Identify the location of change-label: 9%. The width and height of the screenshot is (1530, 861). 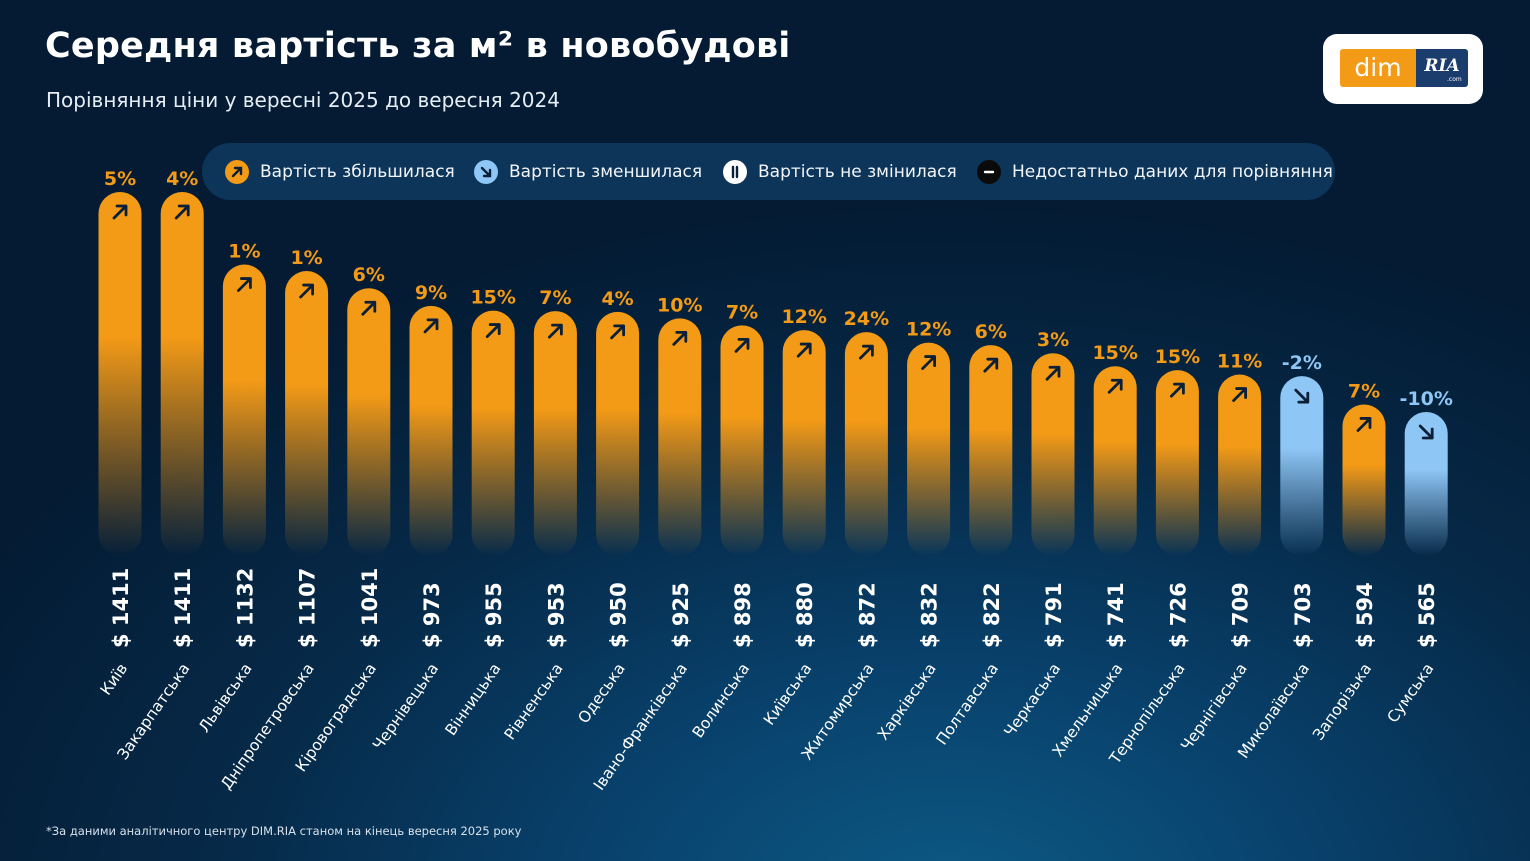
(431, 293).